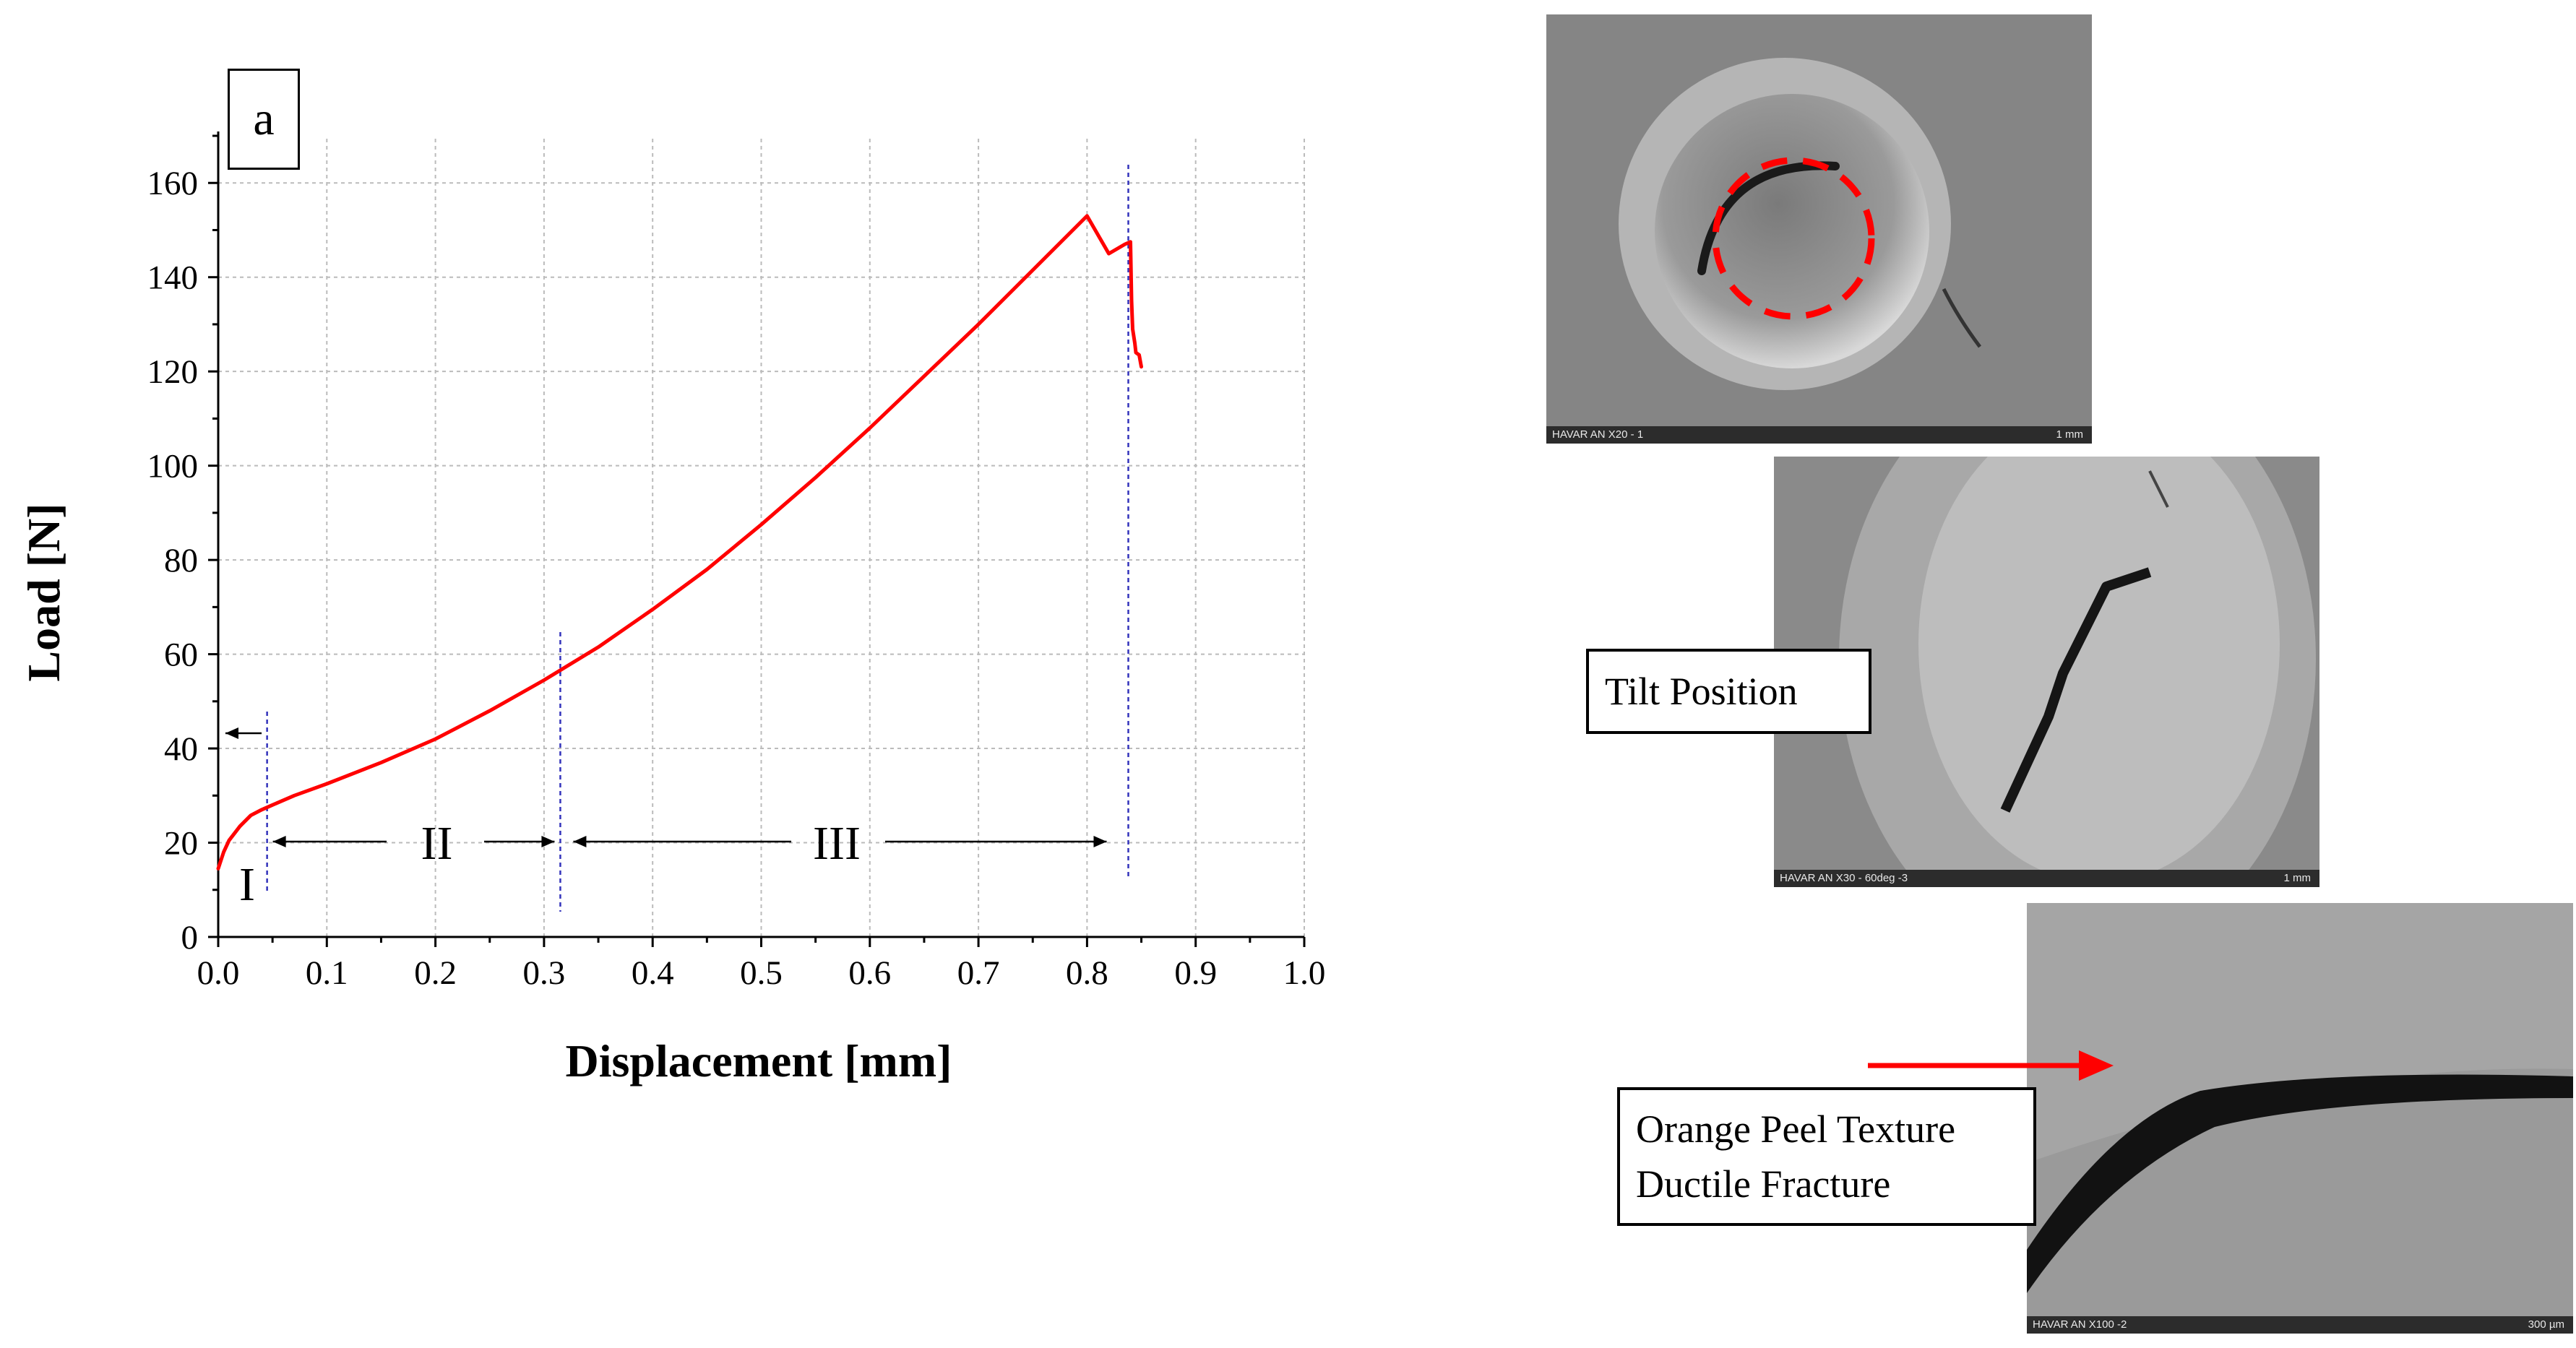 Image resolution: width=2576 pixels, height=1348 pixels. What do you see at coordinates (218, 973) in the screenshot?
I see `x-tick-label: 0.0` at bounding box center [218, 973].